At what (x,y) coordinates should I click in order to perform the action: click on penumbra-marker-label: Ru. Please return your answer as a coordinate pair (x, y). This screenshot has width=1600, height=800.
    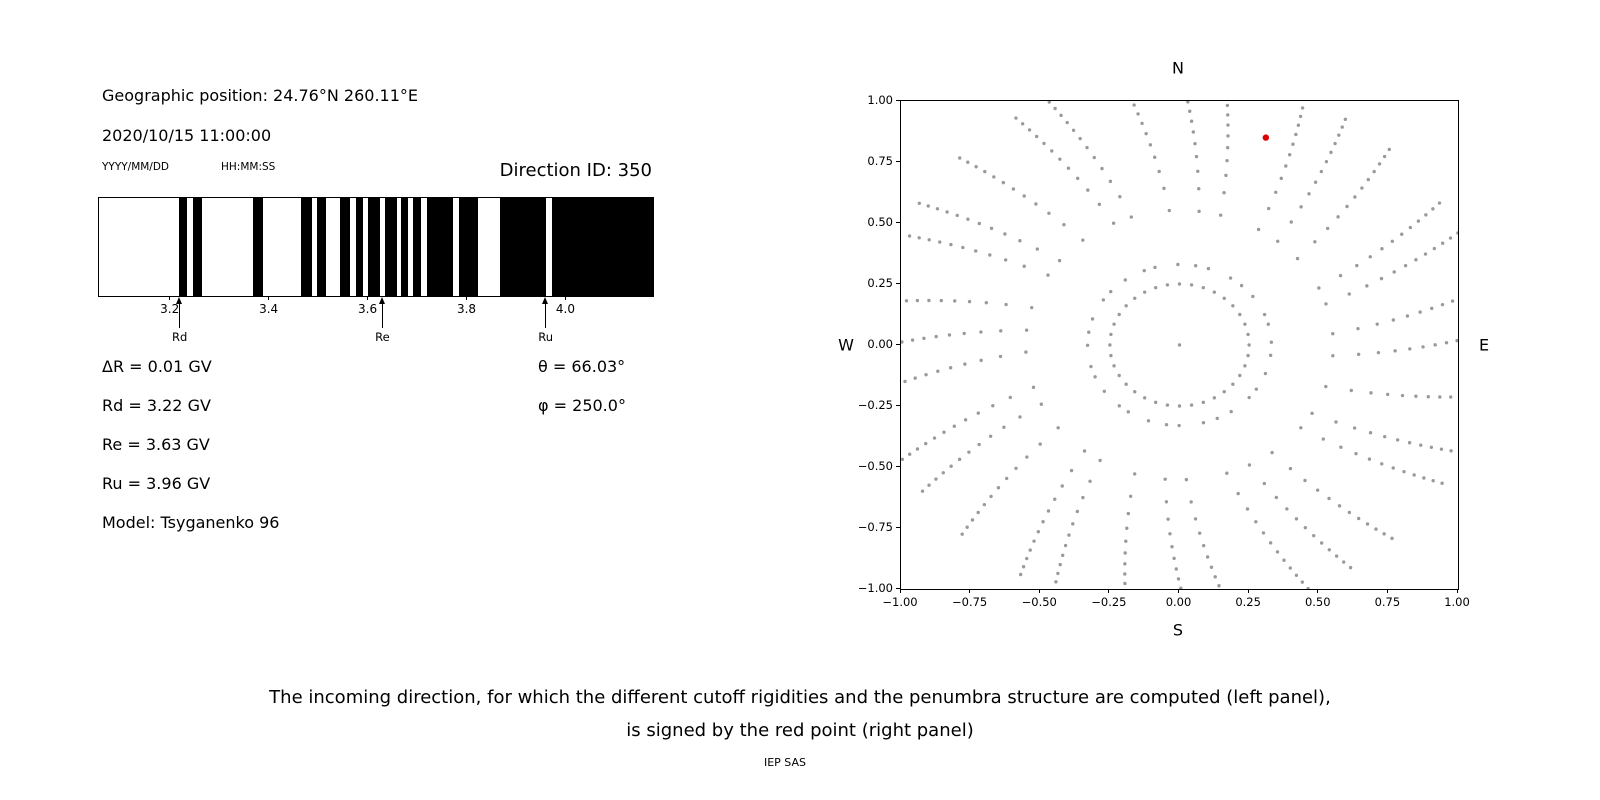
    Looking at the image, I should click on (546, 337).